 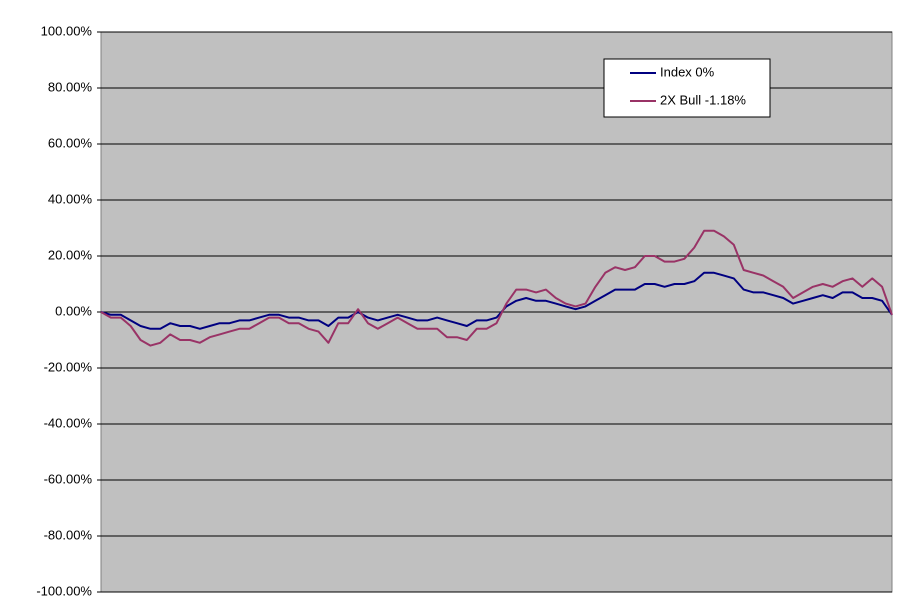 What do you see at coordinates (64, 590) in the screenshot?
I see `y-tick-label: -100.00%` at bounding box center [64, 590].